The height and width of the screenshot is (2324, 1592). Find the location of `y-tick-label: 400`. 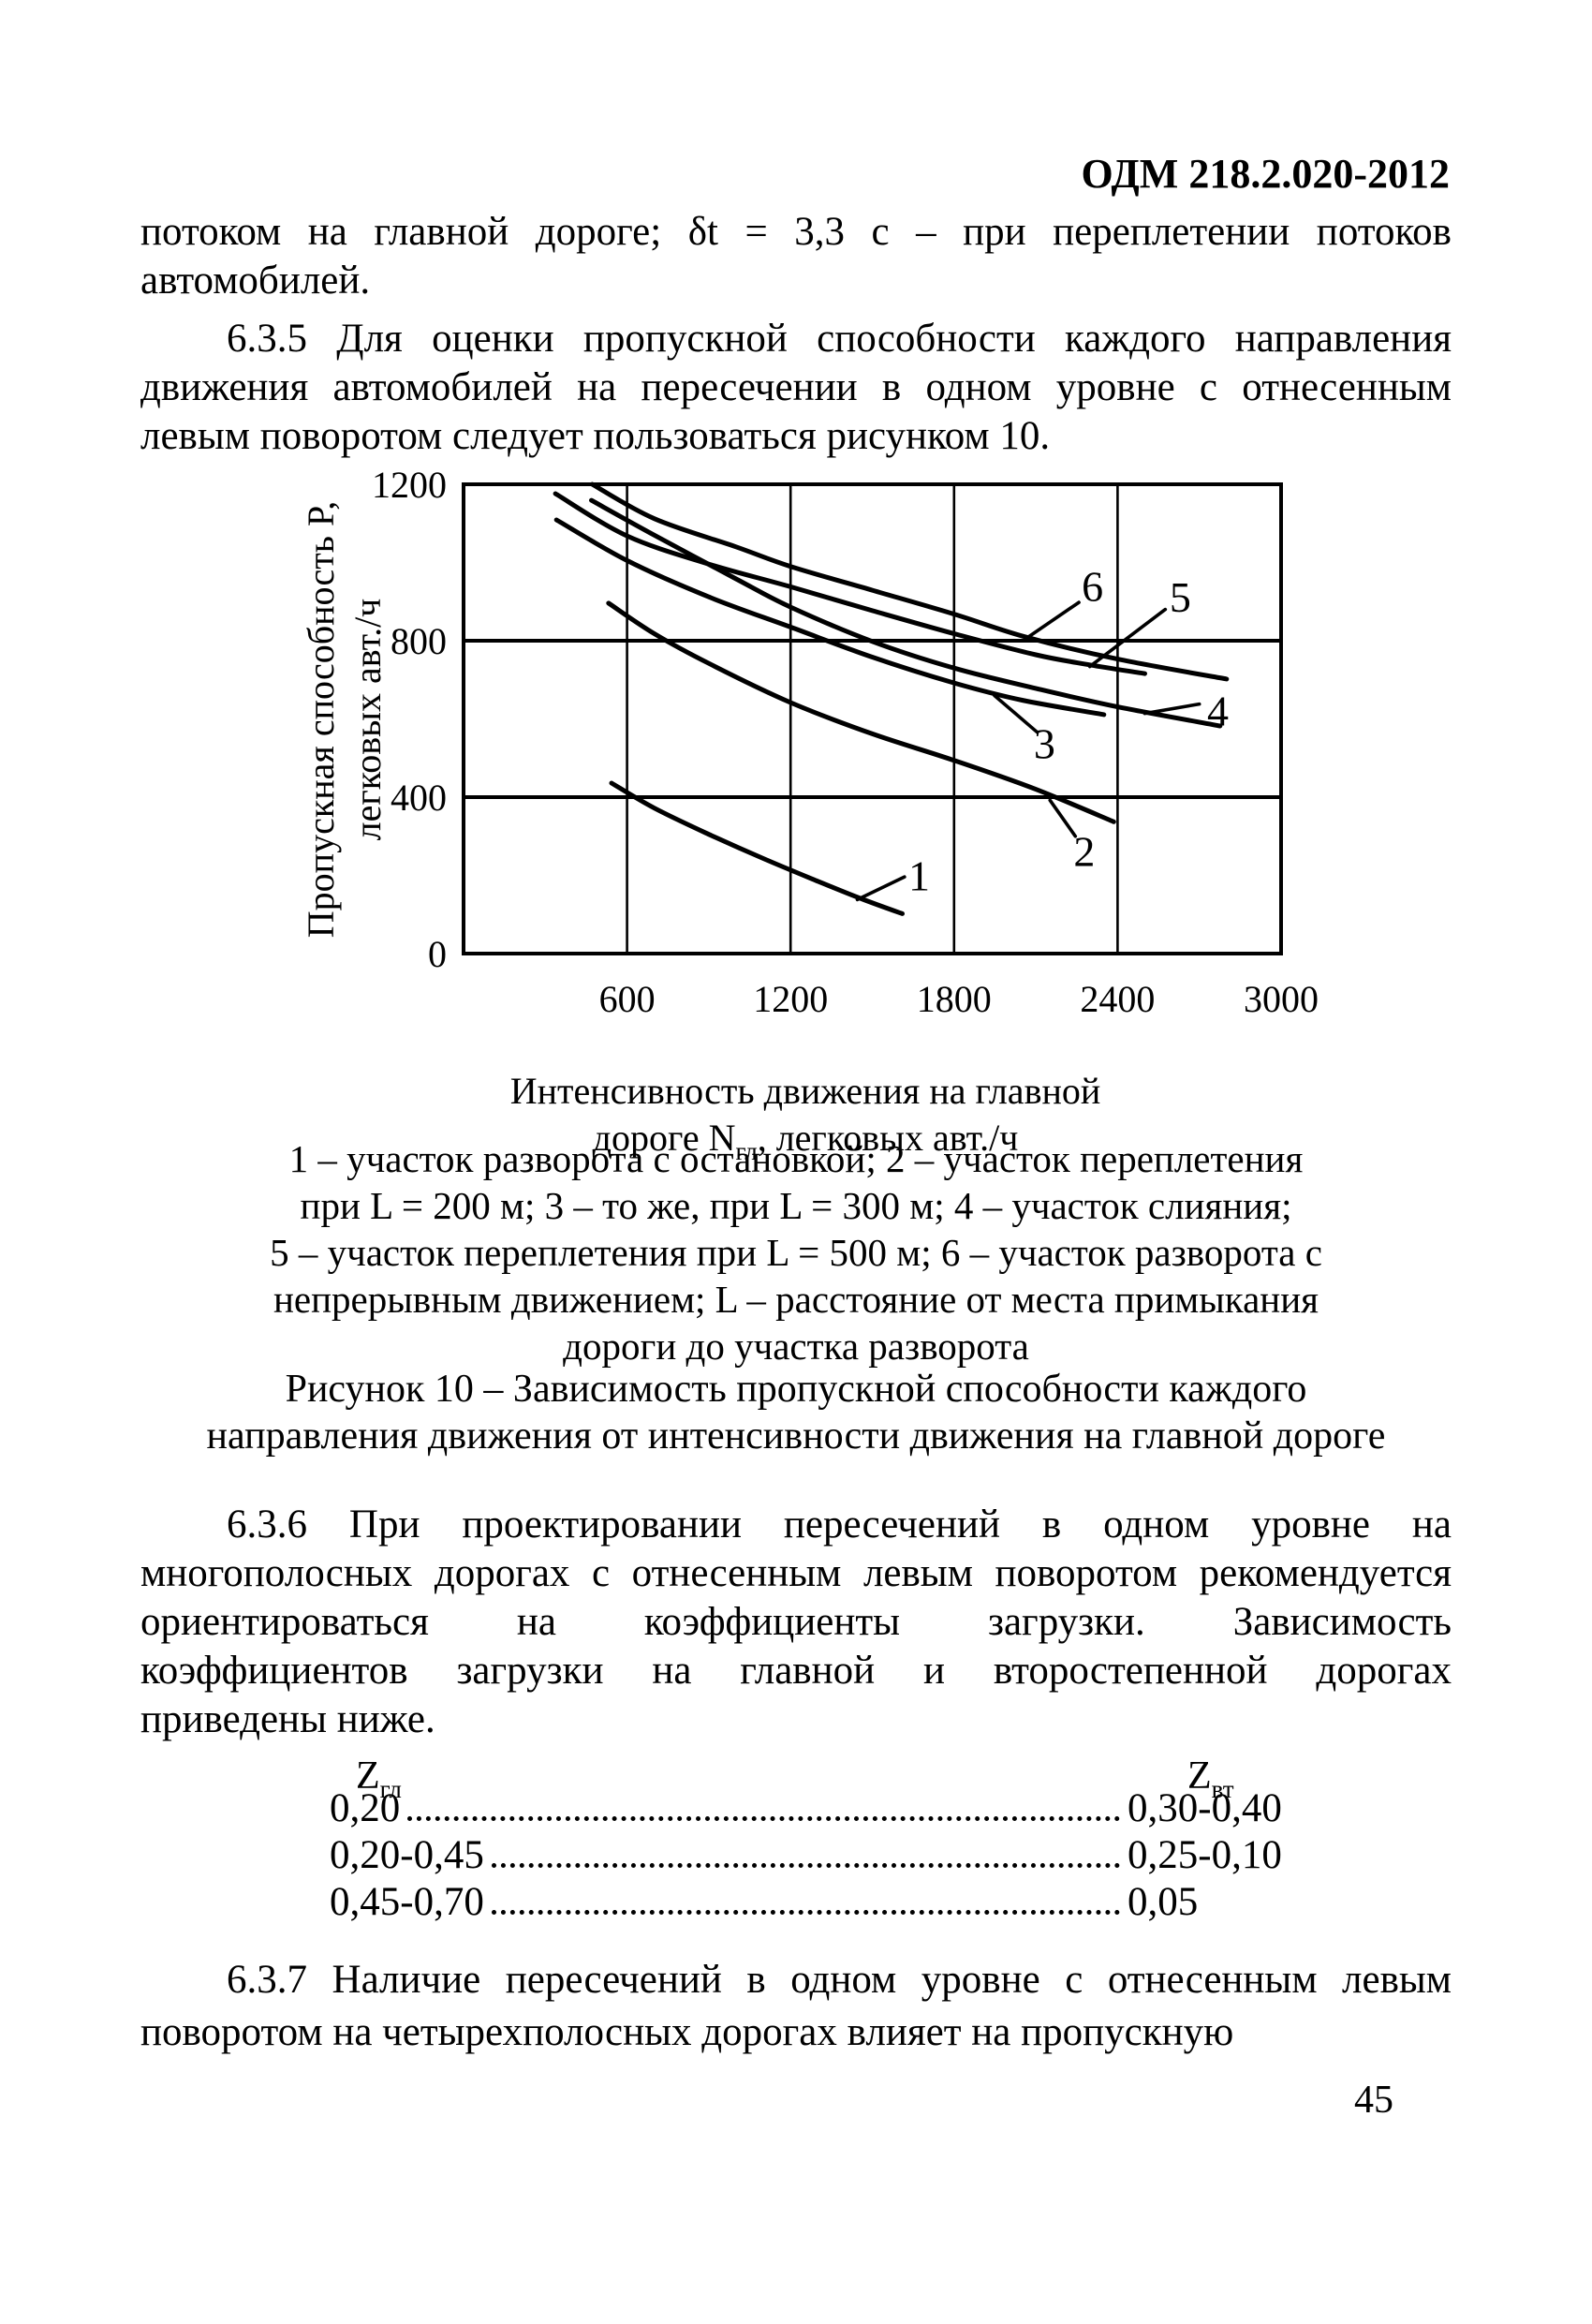

y-tick-label: 400 is located at coordinates (419, 798).